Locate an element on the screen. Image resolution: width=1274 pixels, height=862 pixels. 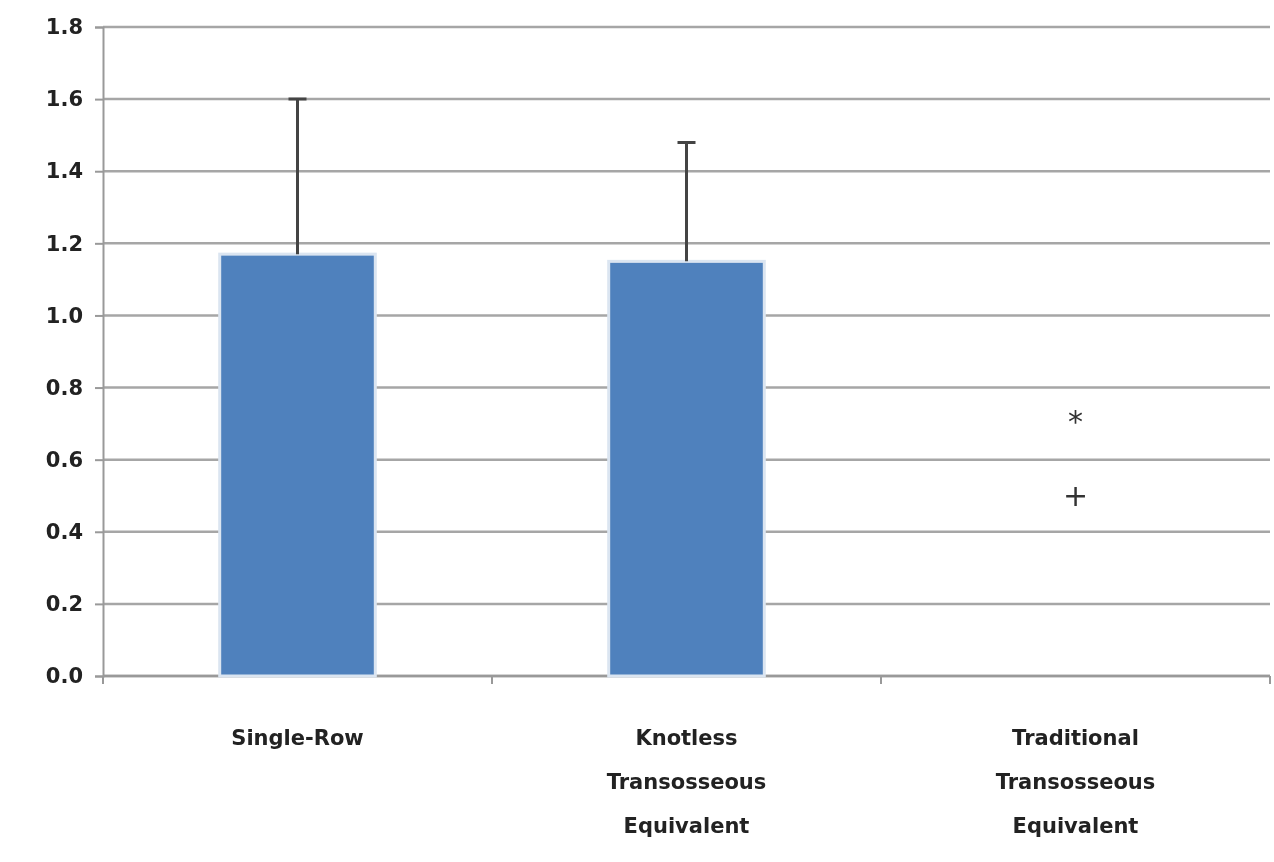
y-tick-label: 0.2 is located at coordinates (64, 604).